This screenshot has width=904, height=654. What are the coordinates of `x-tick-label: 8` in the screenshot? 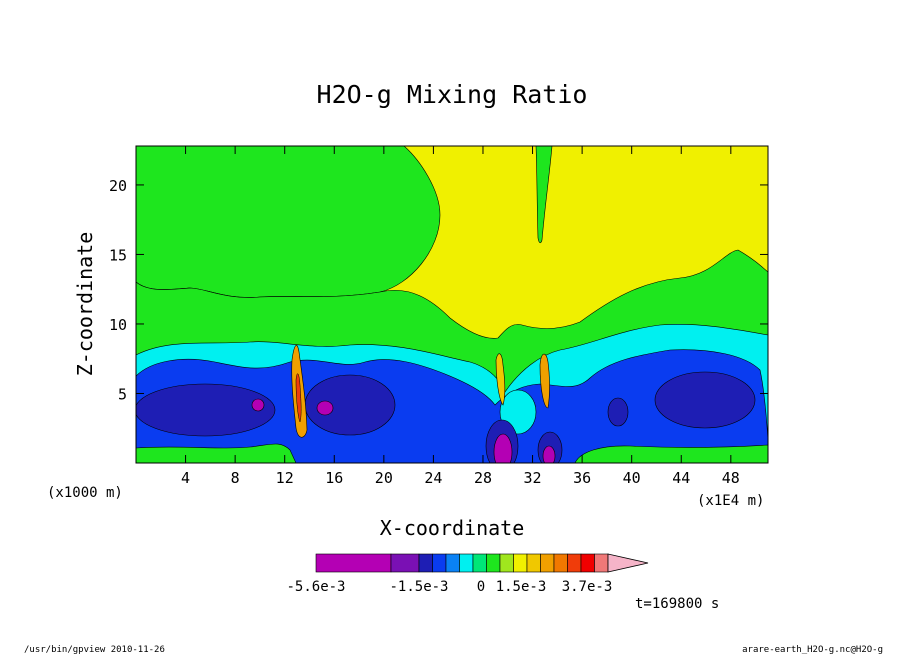 It's located at (235, 478).